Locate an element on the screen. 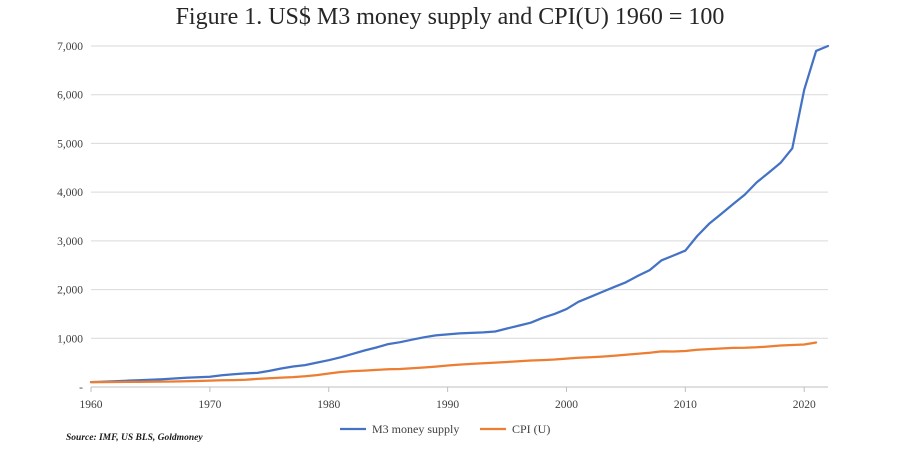  x-tick-label: 1990 is located at coordinates (447, 405).